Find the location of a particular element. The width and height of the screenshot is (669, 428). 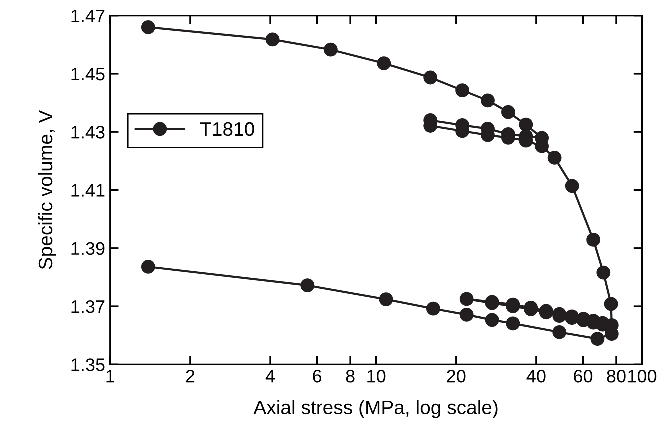

y-tick-label: 1.37 is located at coordinates (88, 307).